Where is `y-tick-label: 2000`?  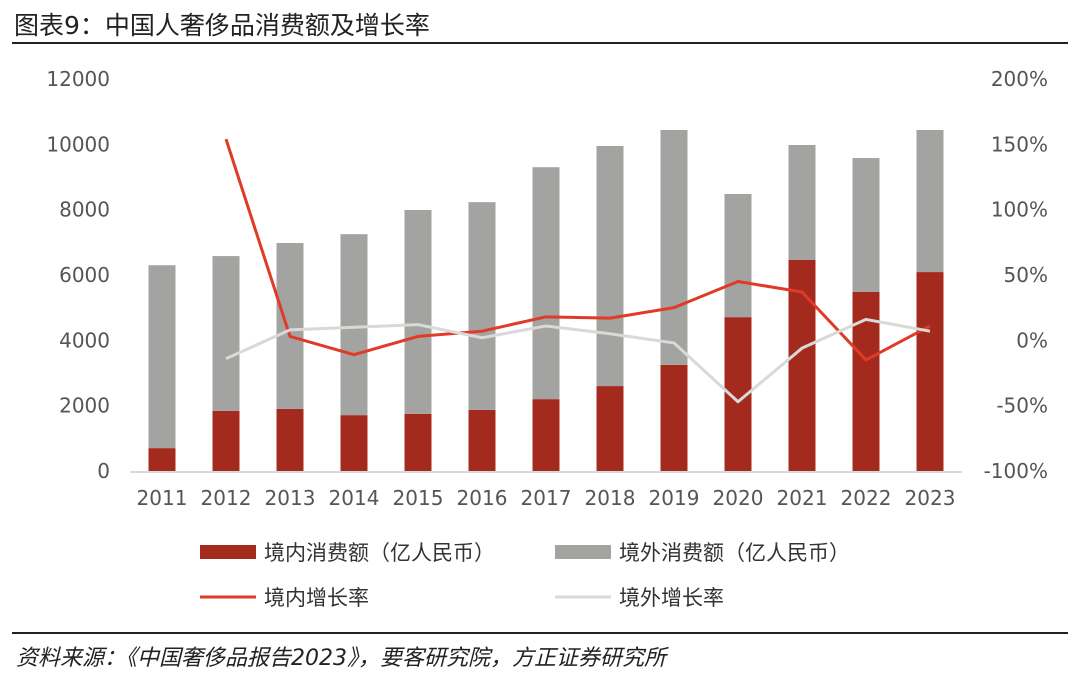 y-tick-label: 2000 is located at coordinates (84, 406).